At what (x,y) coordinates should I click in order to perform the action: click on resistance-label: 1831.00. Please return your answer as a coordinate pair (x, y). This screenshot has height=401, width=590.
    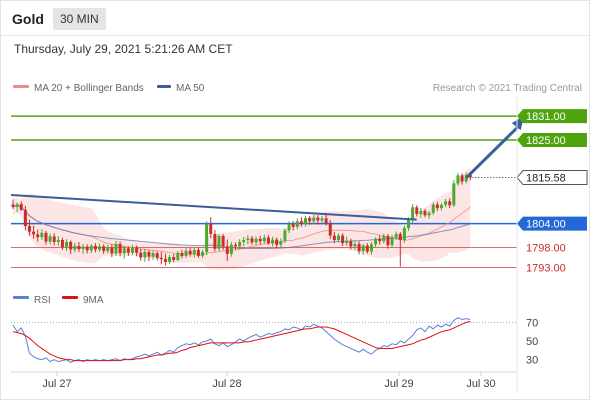
    Looking at the image, I should click on (546, 117).